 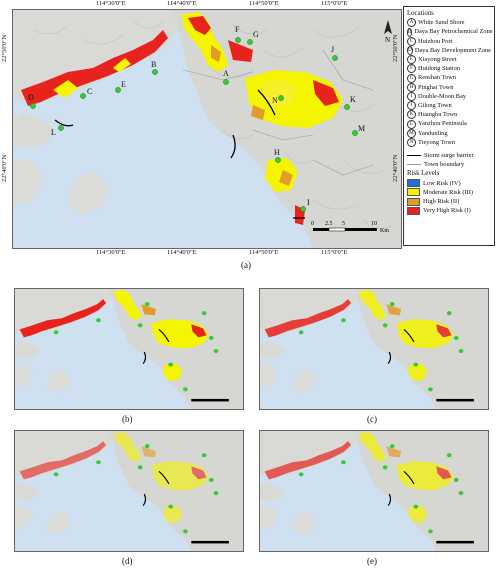 I want to click on point-label-k: K, so click(x=353, y=99).